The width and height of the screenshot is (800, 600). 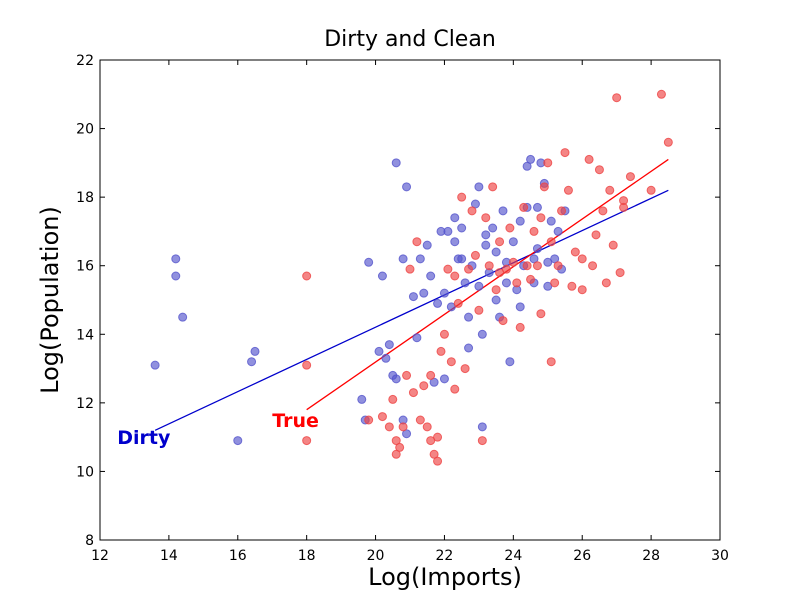 I want to click on x-tick-label: 20, so click(x=376, y=556).